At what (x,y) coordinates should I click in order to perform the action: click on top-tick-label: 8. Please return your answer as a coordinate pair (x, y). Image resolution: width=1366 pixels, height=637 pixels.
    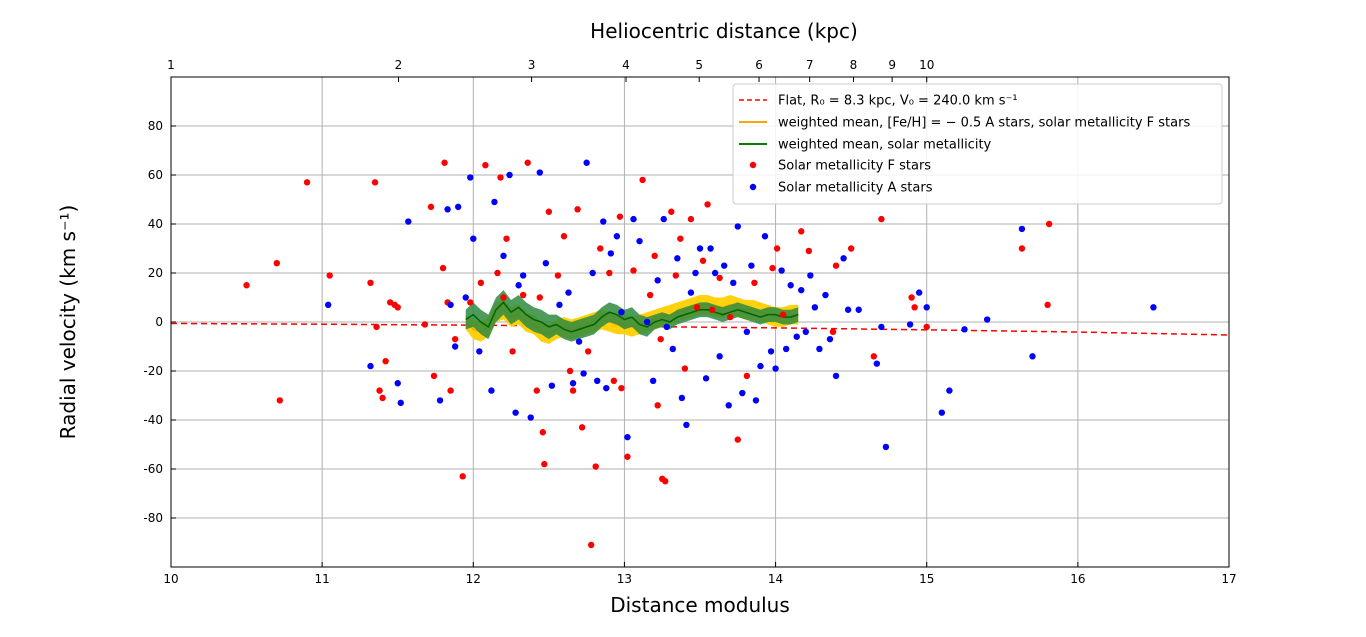
    Looking at the image, I should click on (854, 65).